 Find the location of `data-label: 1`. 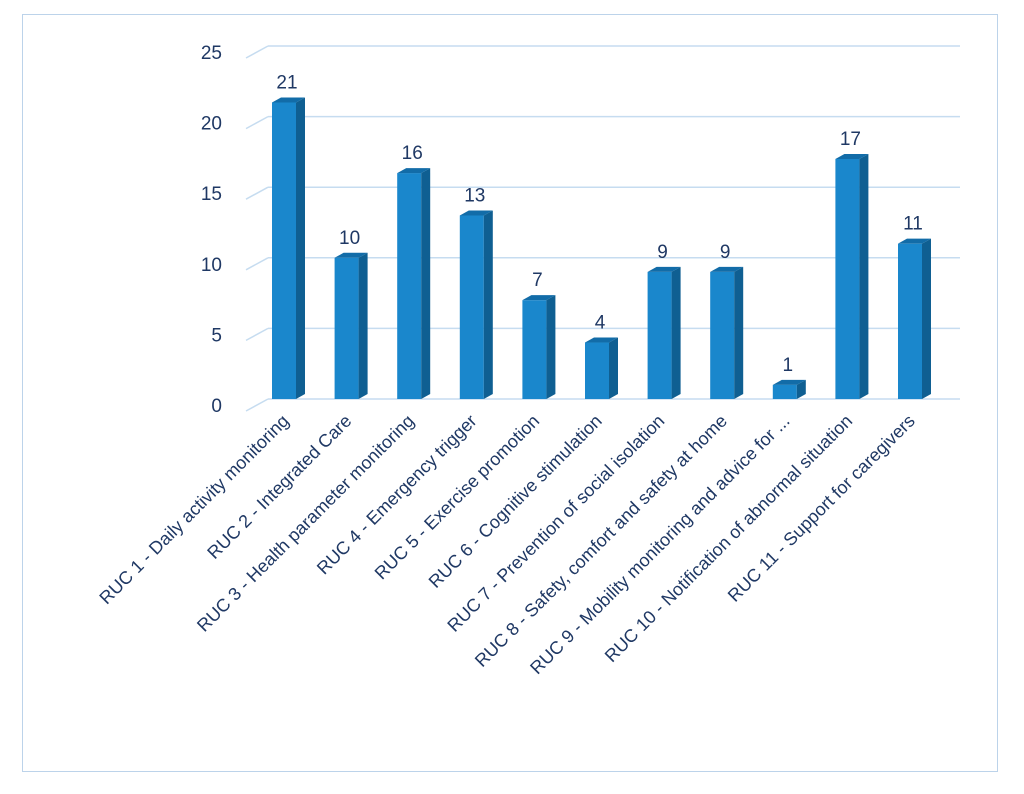

data-label: 1 is located at coordinates (788, 365).